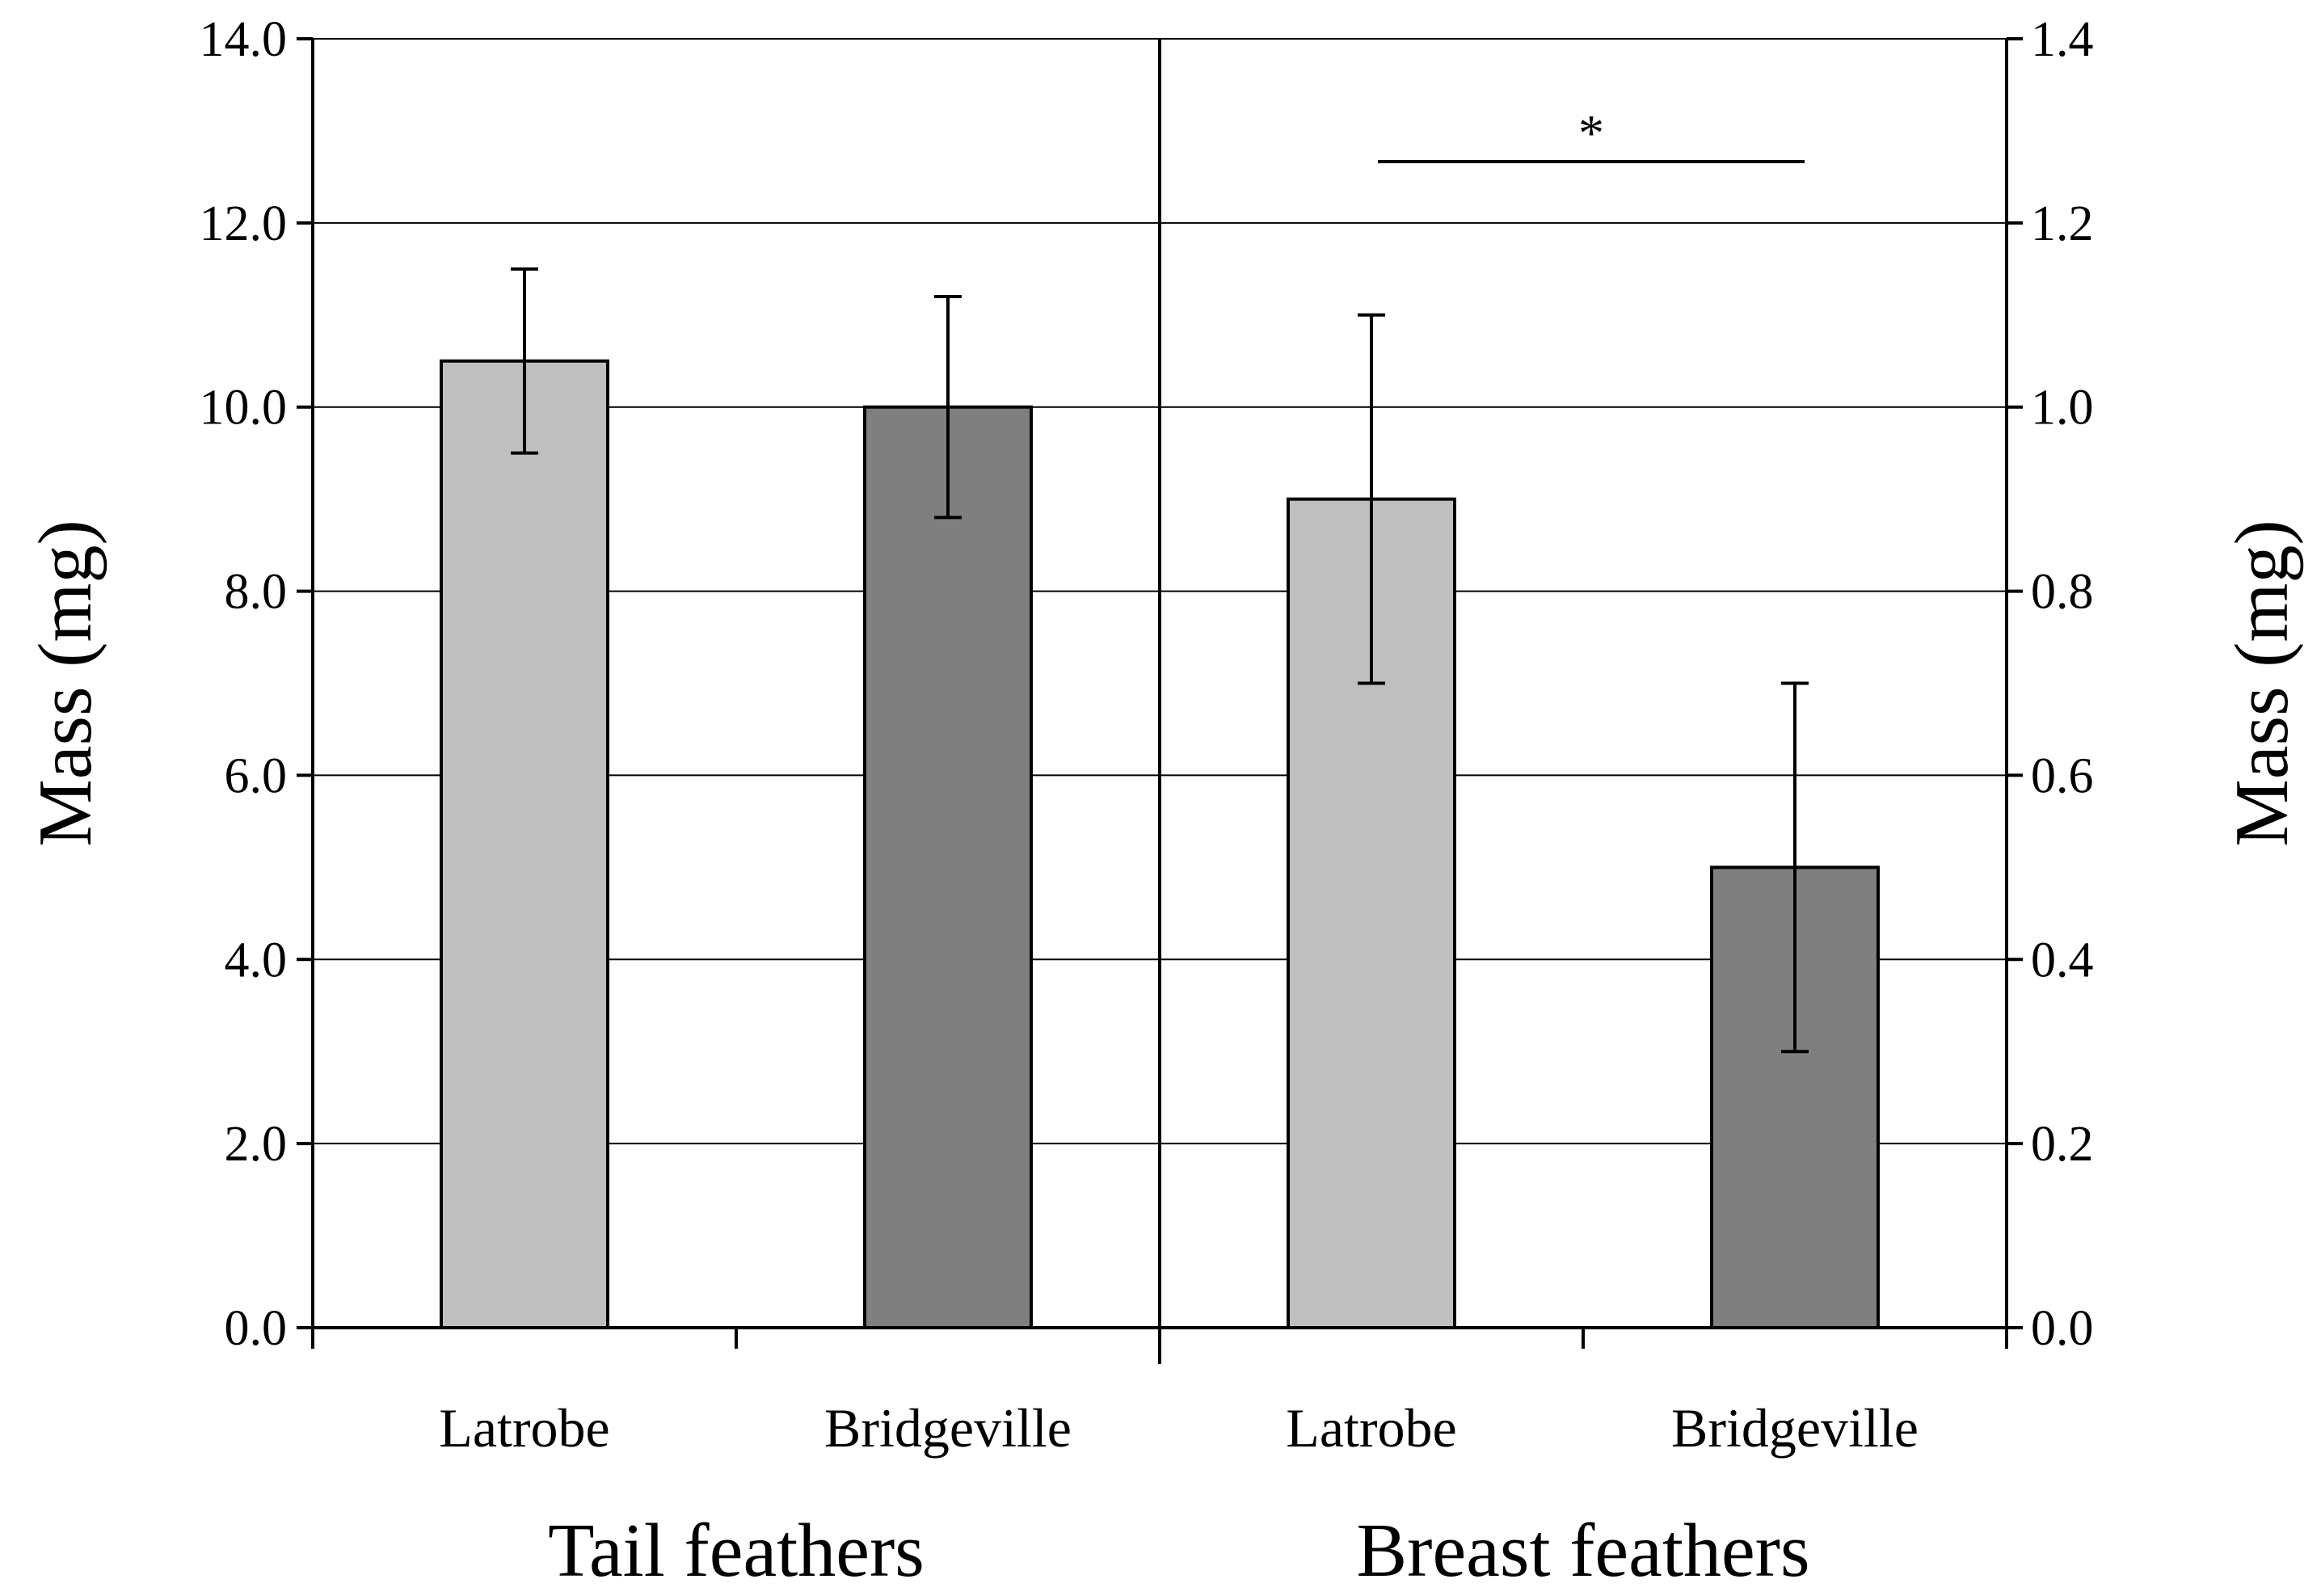 This screenshot has height=1596, width=2304. Describe the element at coordinates (65, 684) in the screenshot. I see `left-y-axis-label: Mass (mg)` at that location.